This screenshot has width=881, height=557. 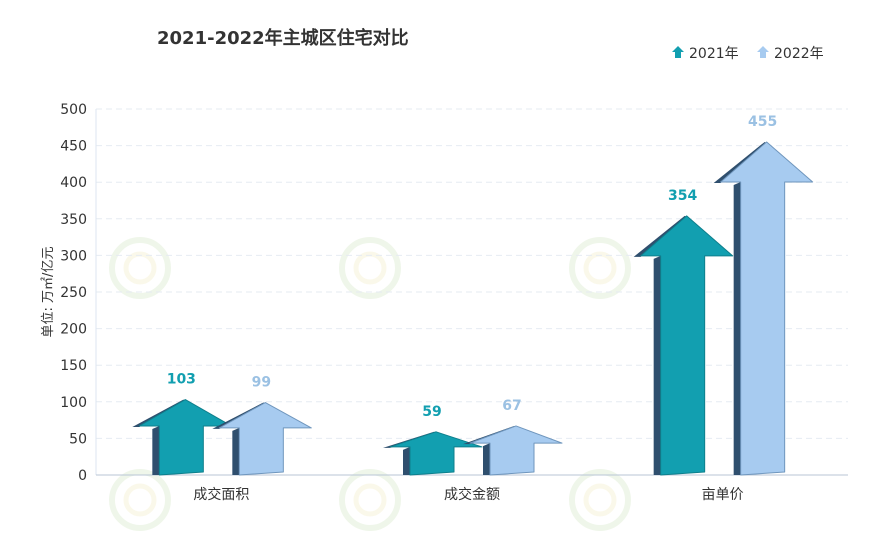 What do you see at coordinates (799, 54) in the screenshot?
I see `legend-label: 2022年` at bounding box center [799, 54].